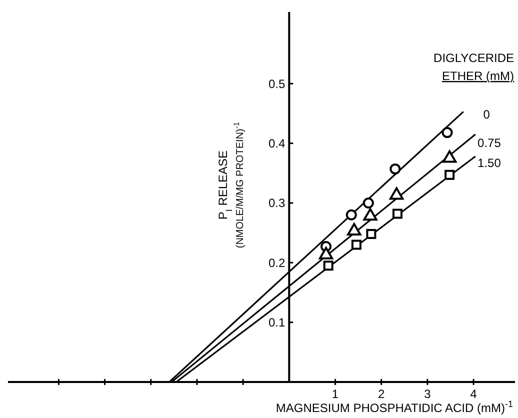 The width and height of the screenshot is (518, 418). Describe the element at coordinates (486, 115) in the screenshot. I see `text: 0` at that location.